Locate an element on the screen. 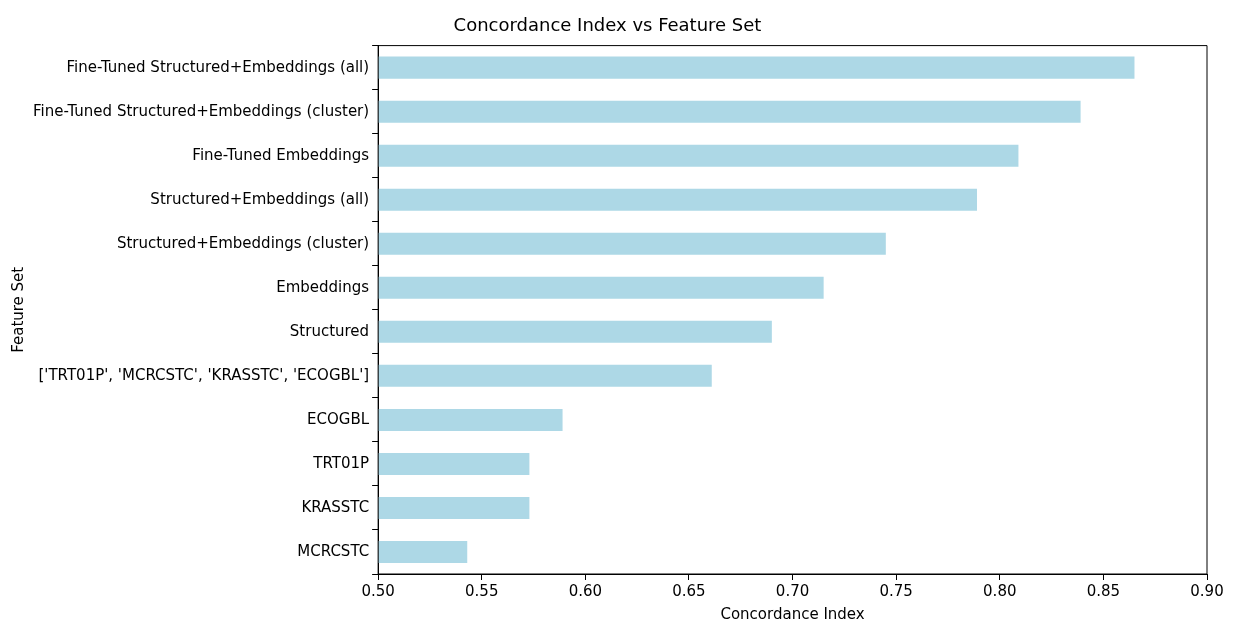  y-tick-label: KRASSTC is located at coordinates (335, 506).